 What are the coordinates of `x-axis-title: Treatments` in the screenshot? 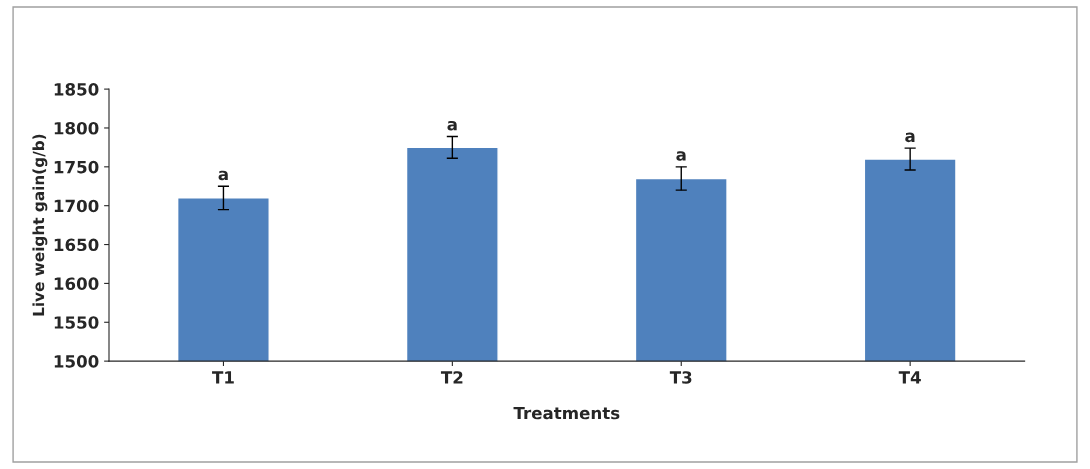 It's located at (566, 413).